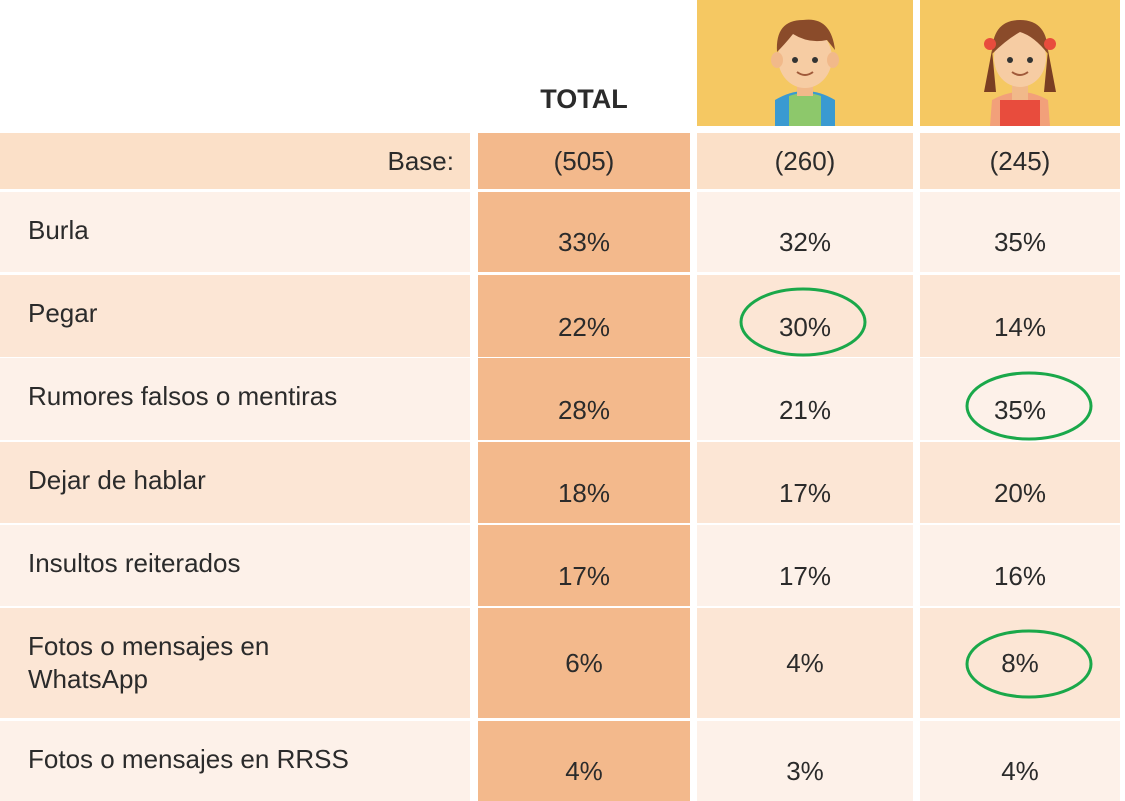 The height and width of the screenshot is (801, 1125). Describe the element at coordinates (63, 313) in the screenshot. I see `row-label-text: Pegar` at that location.